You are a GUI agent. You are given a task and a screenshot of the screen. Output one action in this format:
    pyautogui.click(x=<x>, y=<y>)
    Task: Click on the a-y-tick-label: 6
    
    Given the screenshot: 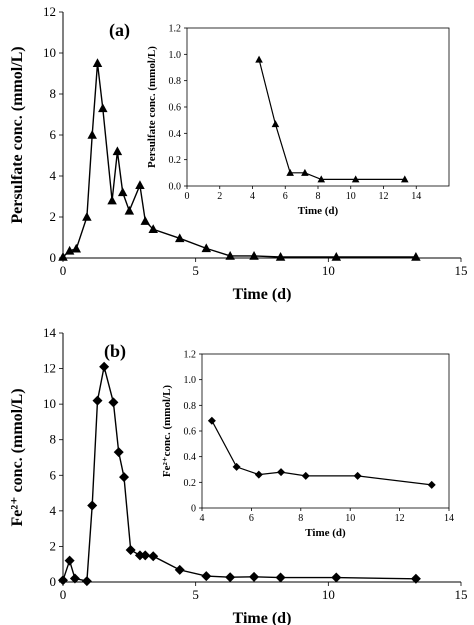 What is the action you would take?
    pyautogui.click(x=53, y=134)
    